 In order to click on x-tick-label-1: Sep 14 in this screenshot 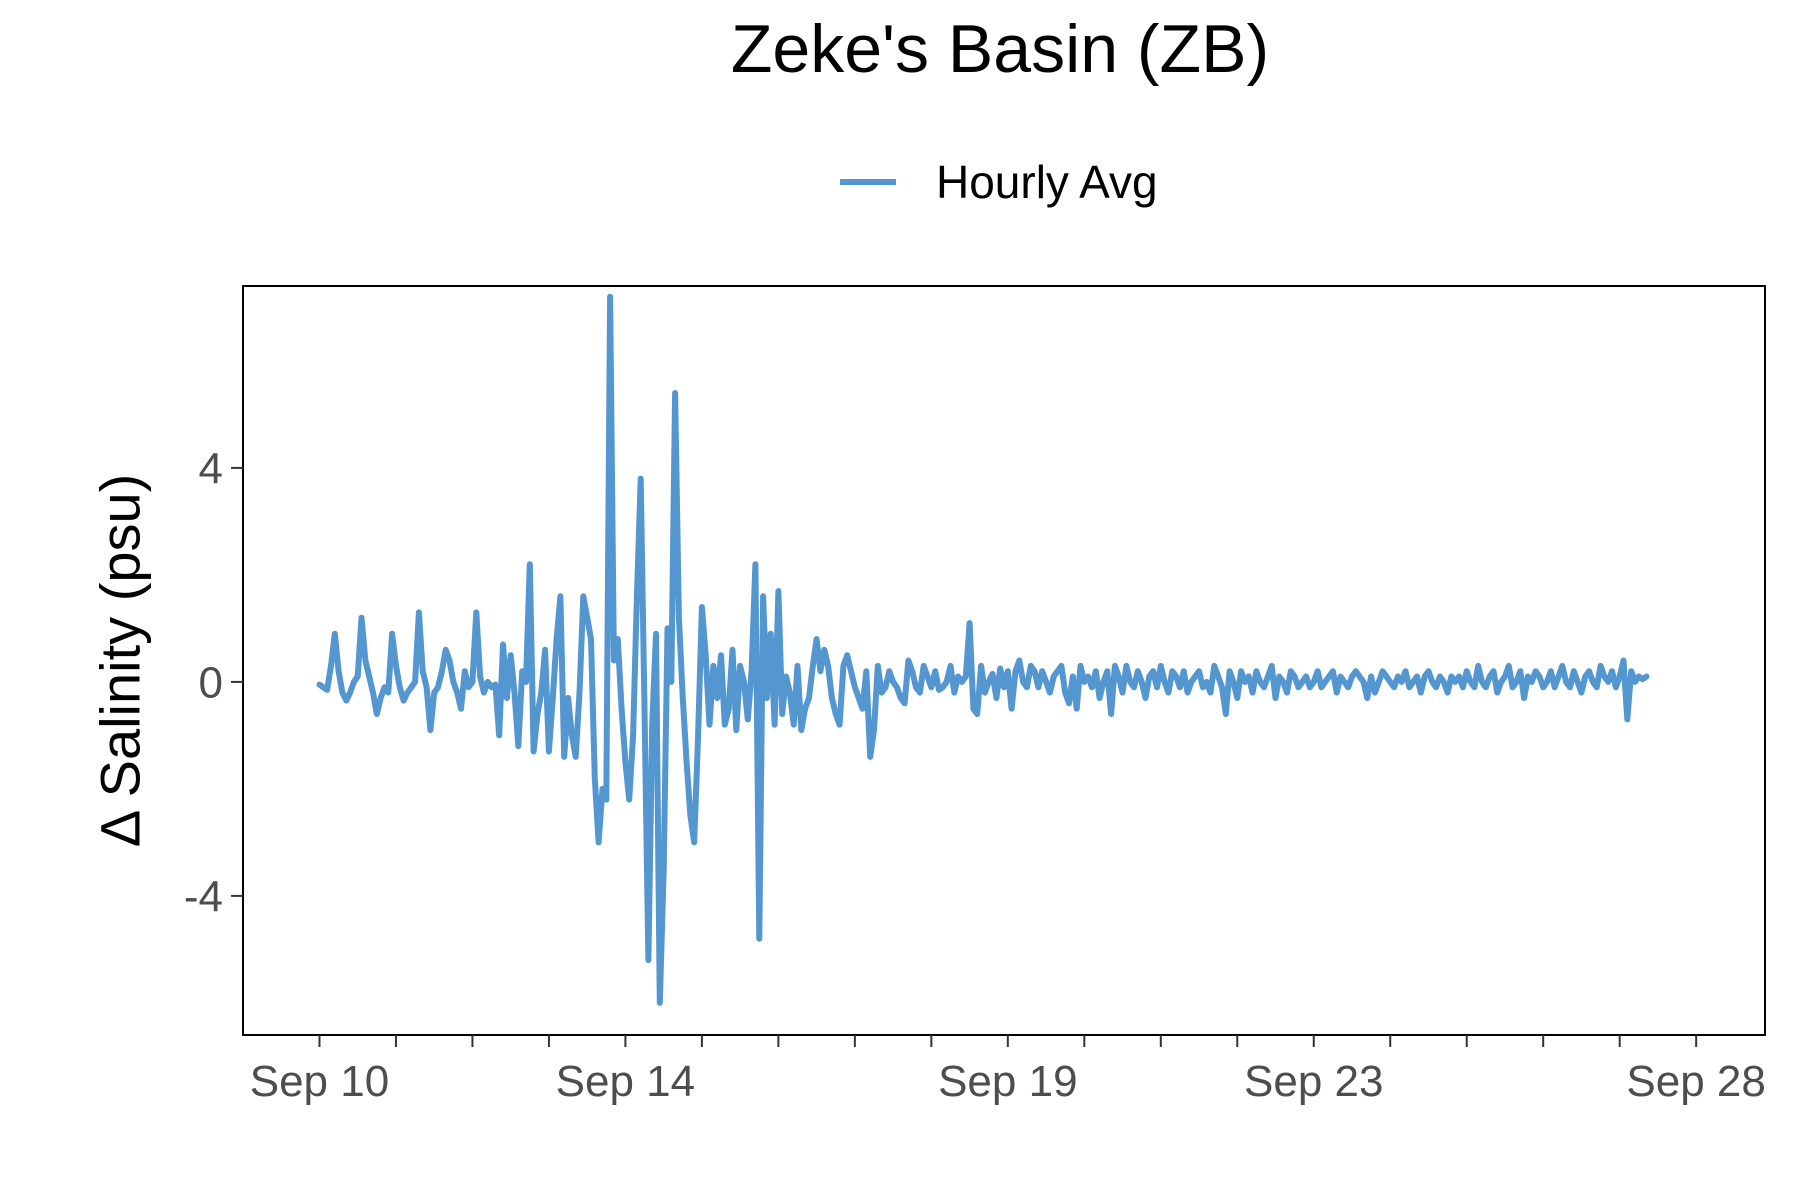, I will do `click(625, 1081)`.